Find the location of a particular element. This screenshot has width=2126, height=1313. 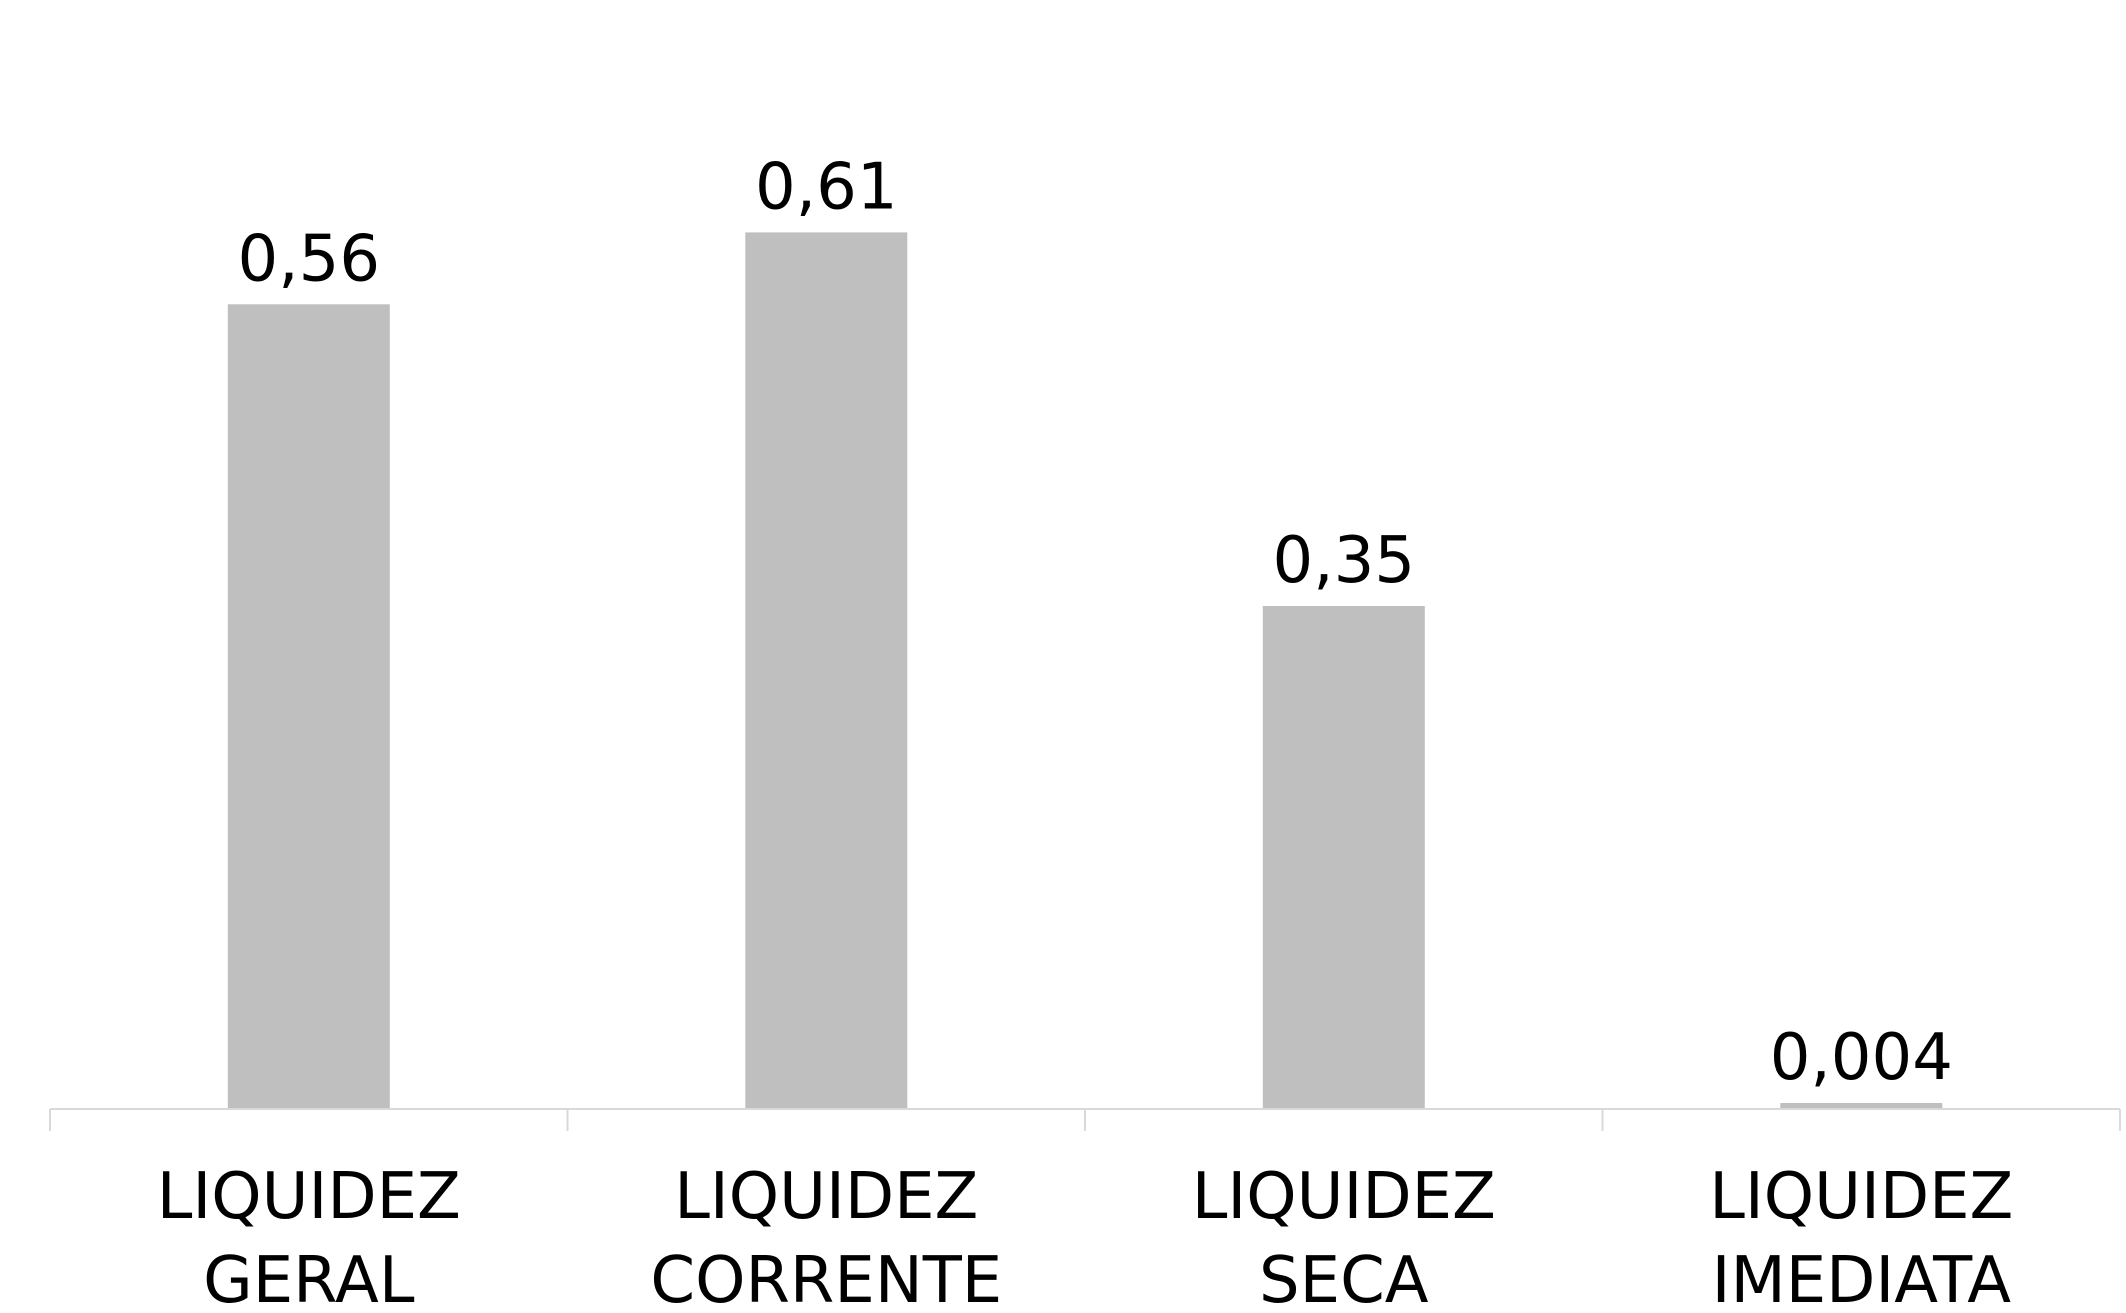

x-tick-label-2-line-1: LIQUIDEZ is located at coordinates (826, 1197).